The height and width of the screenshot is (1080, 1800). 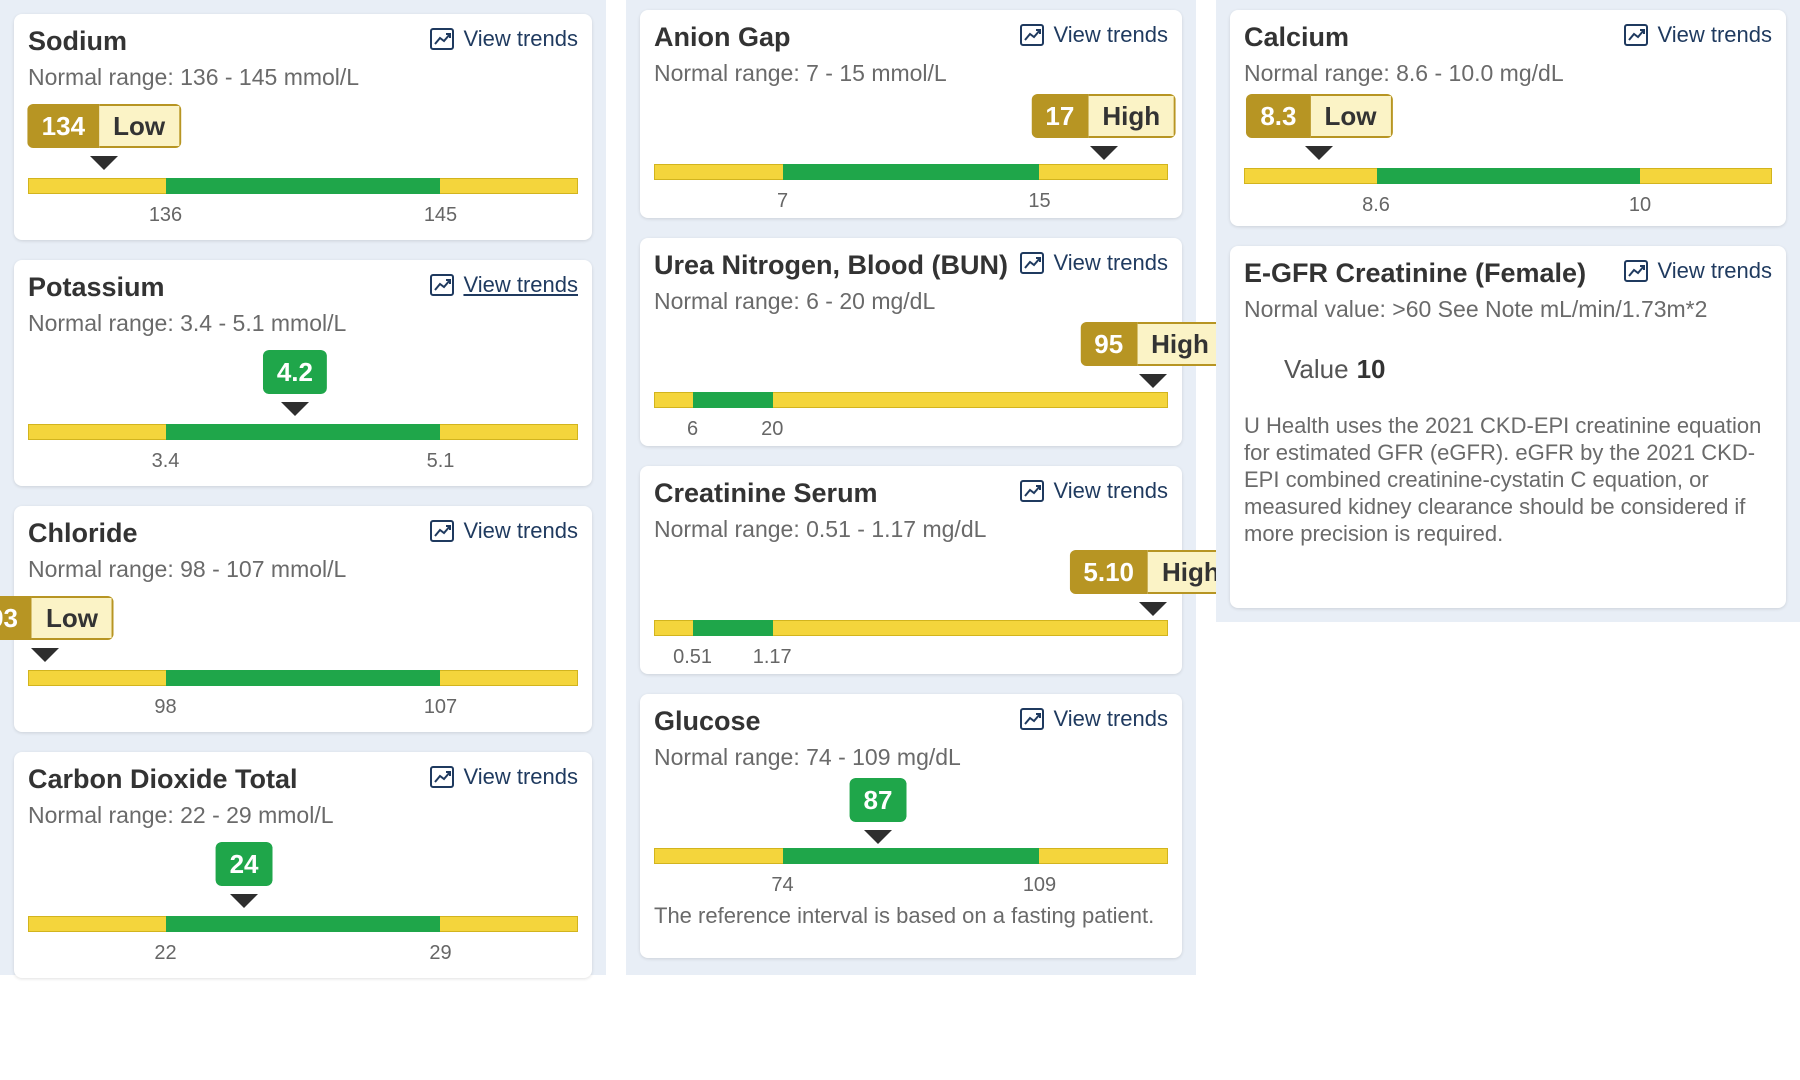 What do you see at coordinates (187, 323) in the screenshot?
I see `normal-range-text: Normal range: 3.4 - 5.1 mmol/L` at bounding box center [187, 323].